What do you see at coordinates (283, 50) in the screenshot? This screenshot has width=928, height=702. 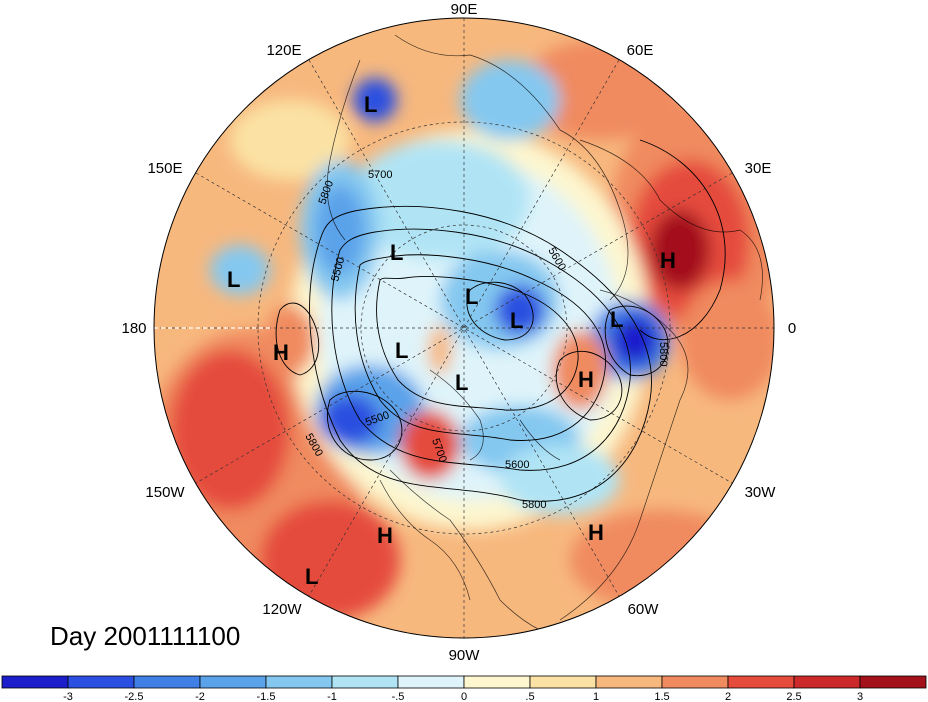 I see `lon-label-120e: 120E` at bounding box center [283, 50].